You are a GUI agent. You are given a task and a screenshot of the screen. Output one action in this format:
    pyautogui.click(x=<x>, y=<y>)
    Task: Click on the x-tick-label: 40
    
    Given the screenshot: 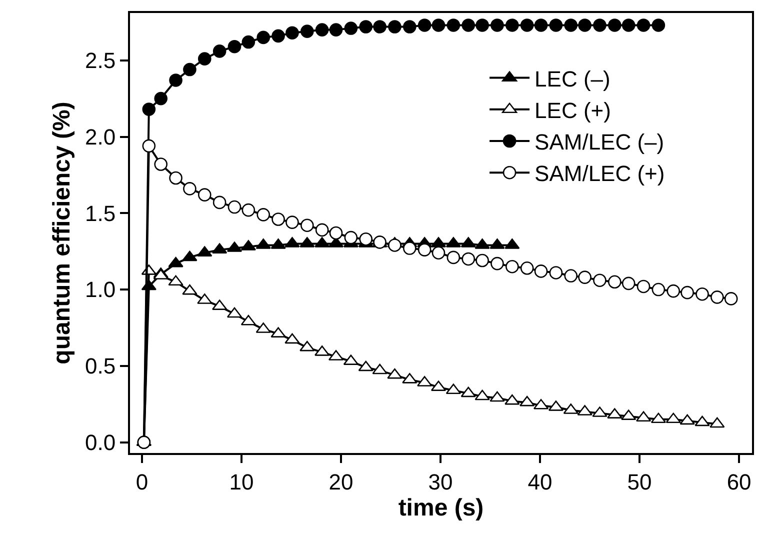 What is the action you would take?
    pyautogui.click(x=540, y=481)
    